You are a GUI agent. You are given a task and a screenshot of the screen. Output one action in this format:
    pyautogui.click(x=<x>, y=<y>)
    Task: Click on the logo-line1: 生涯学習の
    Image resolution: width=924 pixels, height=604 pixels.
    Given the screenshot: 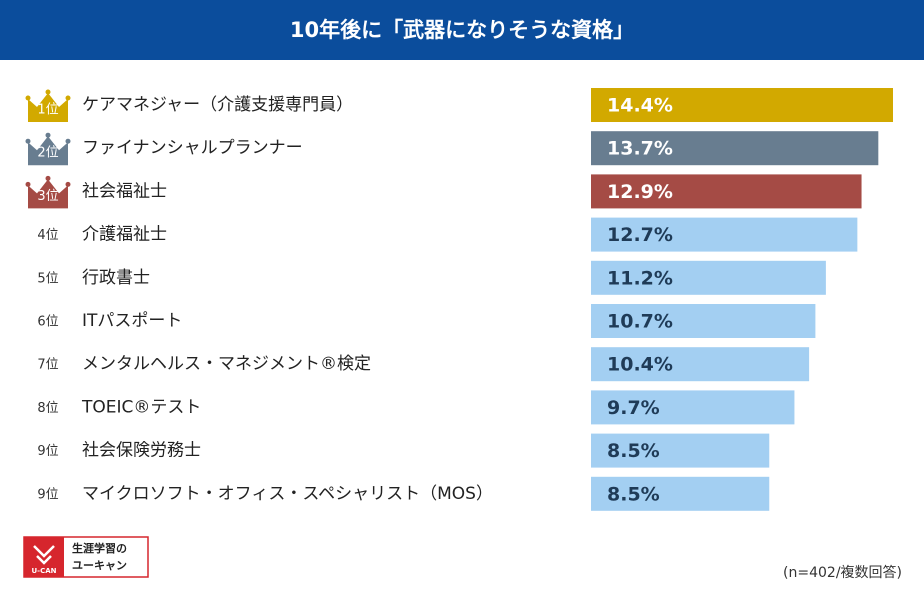 What is the action you would take?
    pyautogui.click(x=99, y=548)
    